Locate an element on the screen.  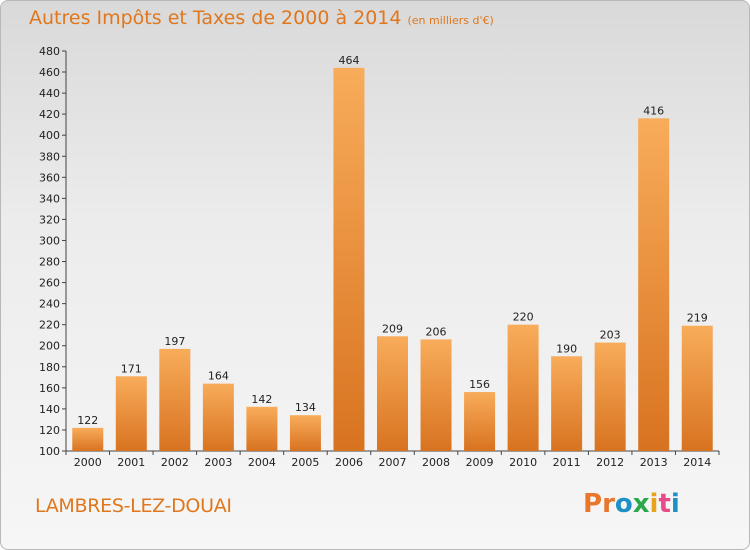
bar-2009 is located at coordinates (480, 421).